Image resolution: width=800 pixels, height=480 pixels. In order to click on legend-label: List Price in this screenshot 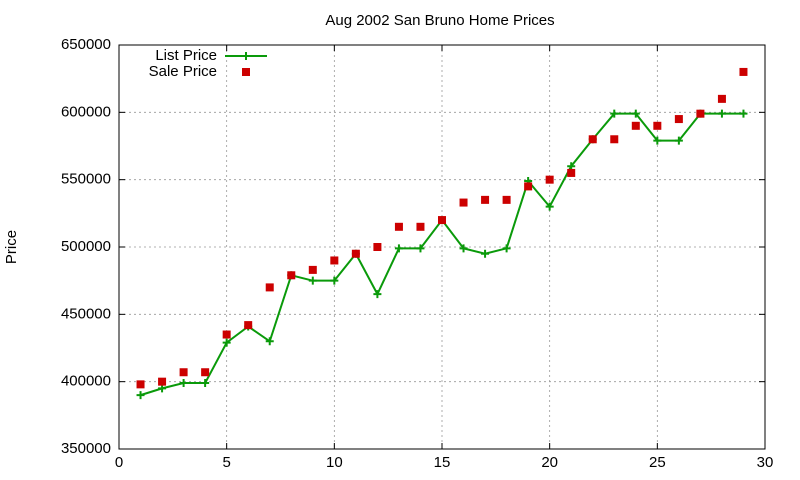, I will do `click(186, 55)`.